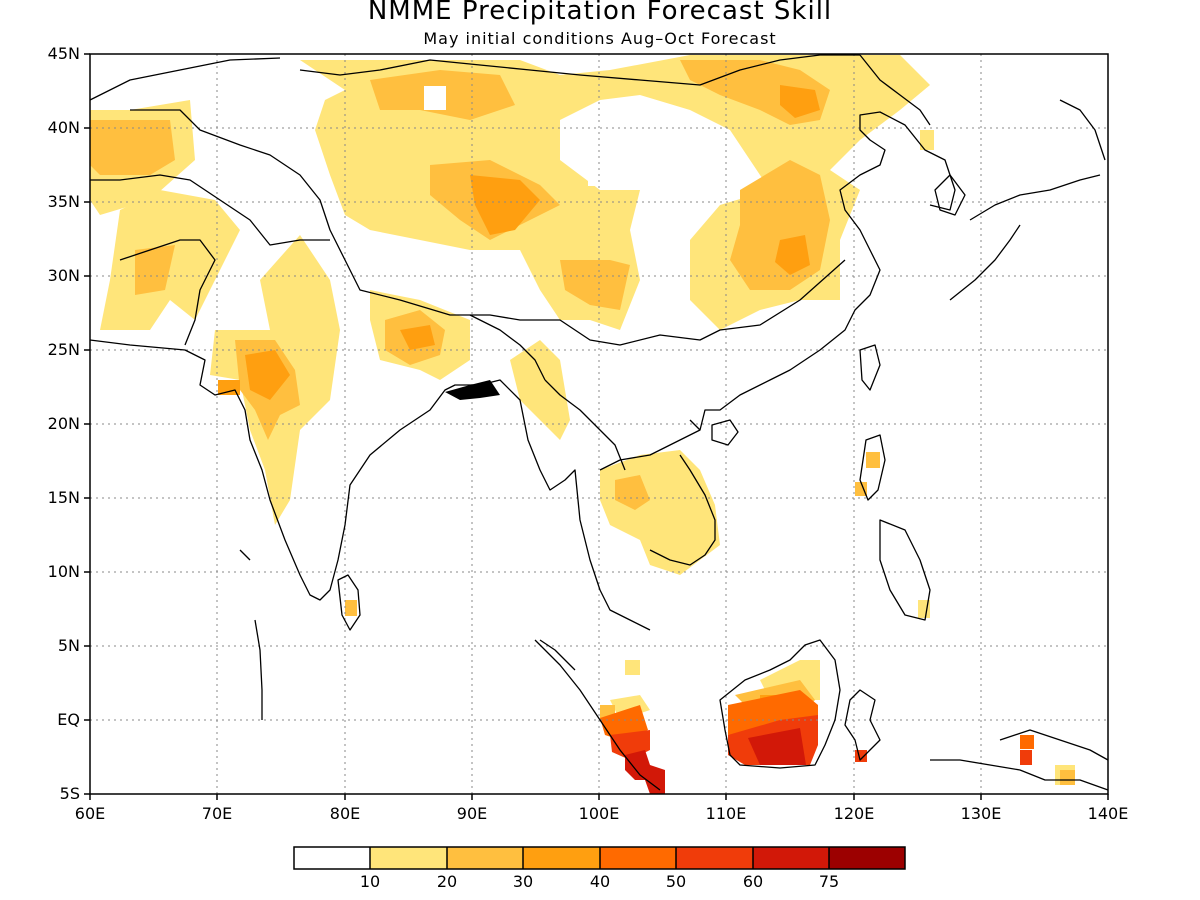 This screenshot has width=1200, height=900. I want to click on lat-label-25n: 25N, so click(63, 349).